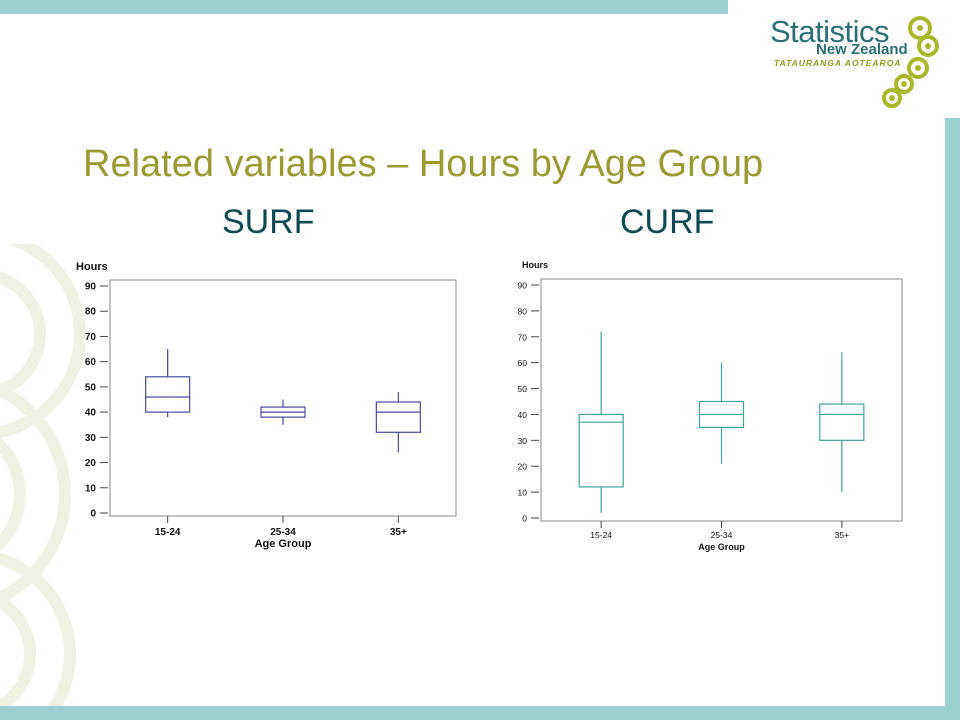 The height and width of the screenshot is (720, 960). I want to click on logo-mark-icon, so click(910, 62).